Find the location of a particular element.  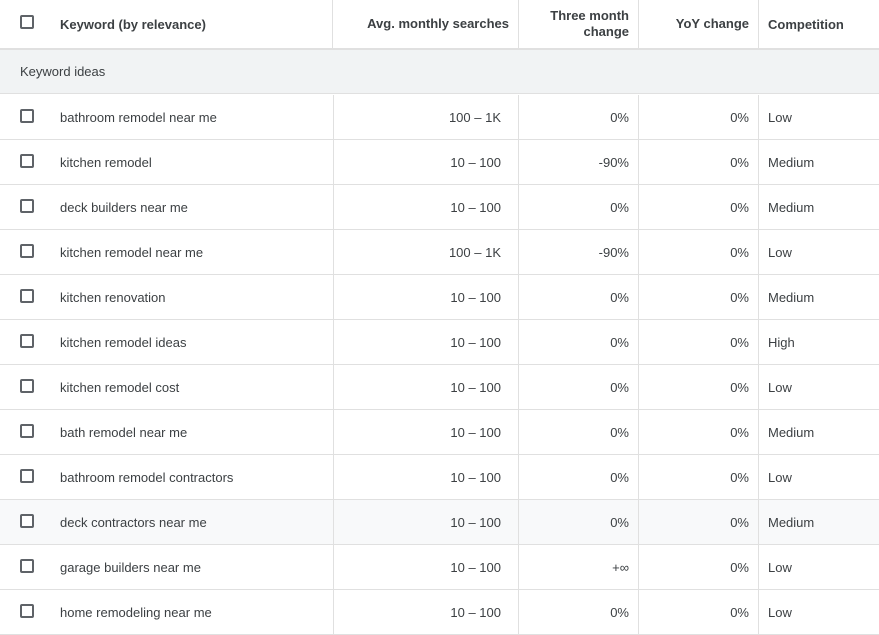

table-row: kitchen remodel ideas 10 – 100 0% 0% High is located at coordinates (439, 342).